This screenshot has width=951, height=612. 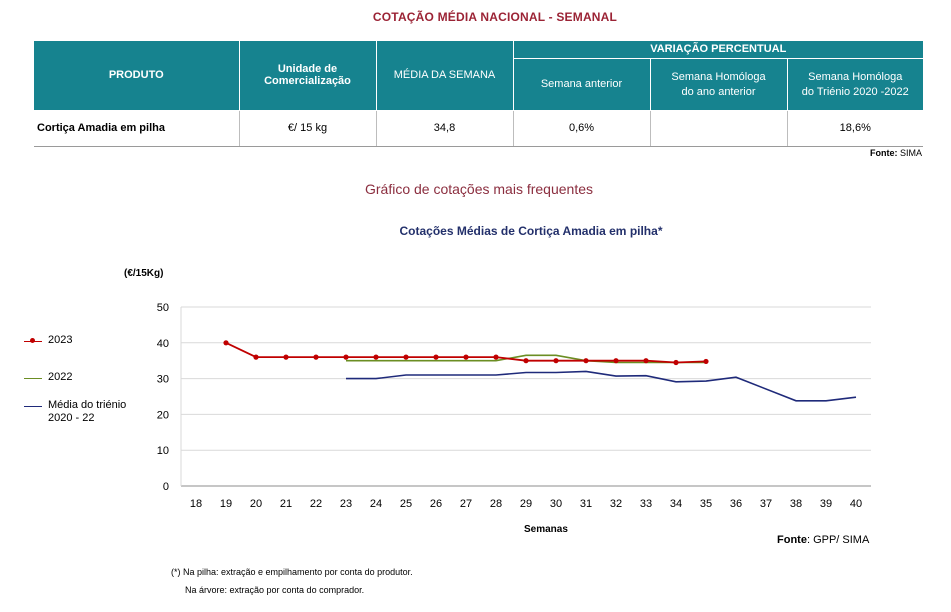 What do you see at coordinates (87, 405) in the screenshot?
I see `legend-label-trienio-line1: Média do triénio` at bounding box center [87, 405].